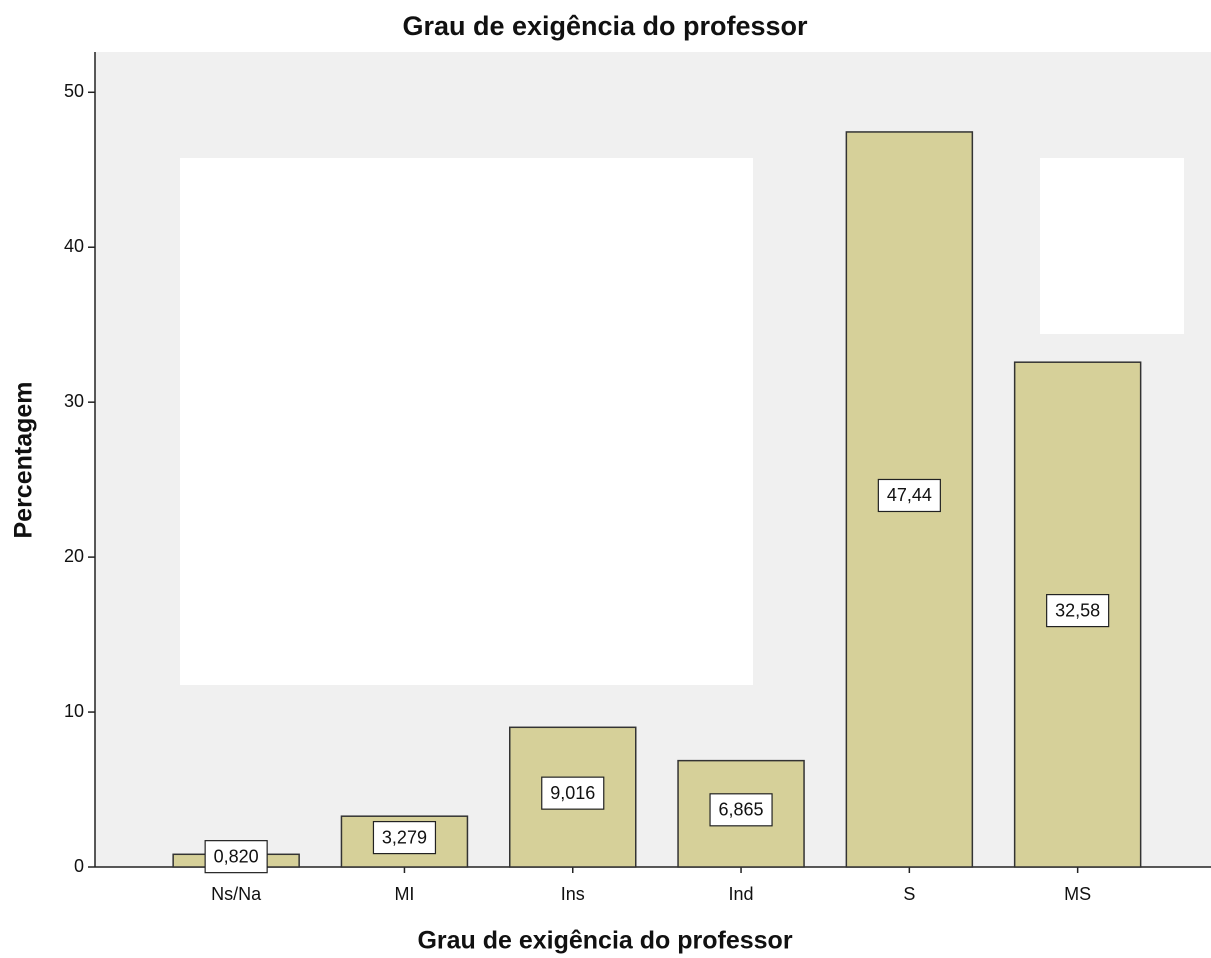 The width and height of the screenshot is (1211, 958). What do you see at coordinates (404, 894) in the screenshot?
I see `x-tick-label: MI` at bounding box center [404, 894].